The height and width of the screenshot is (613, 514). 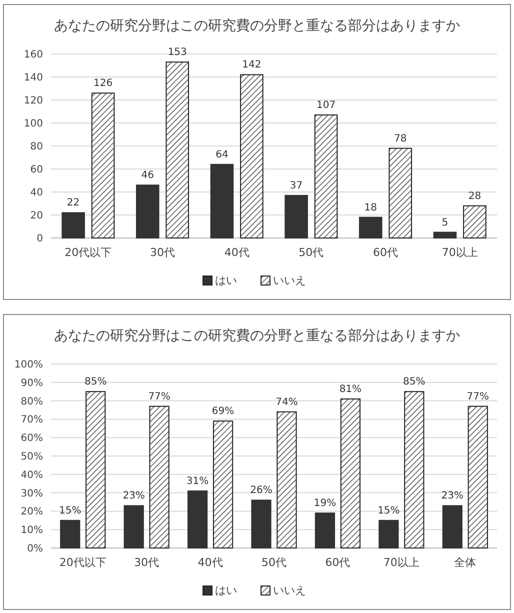 I want to click on y-tick-label: 160, so click(x=33, y=55).